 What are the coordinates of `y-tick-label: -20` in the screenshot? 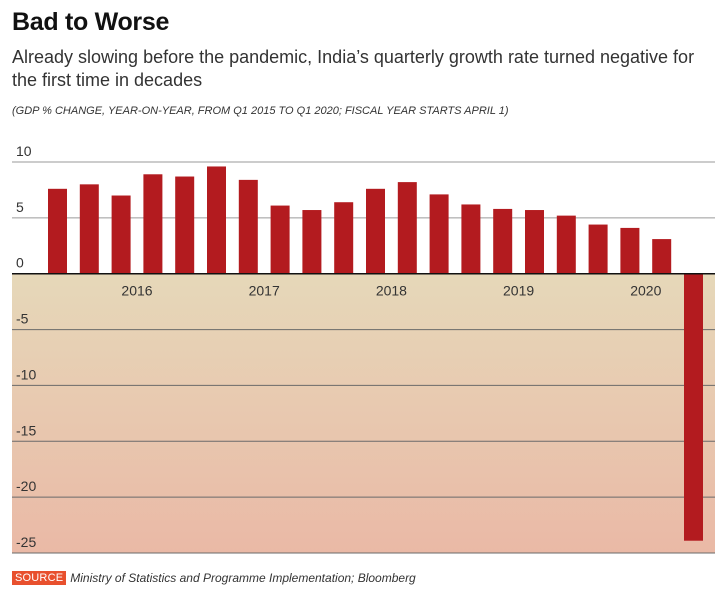 It's located at (26, 486).